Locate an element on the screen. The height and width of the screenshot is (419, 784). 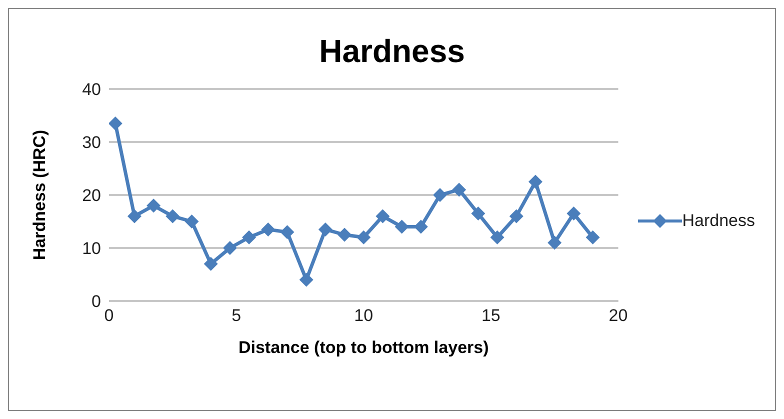
y-tick-label: 20 is located at coordinates (91, 196).